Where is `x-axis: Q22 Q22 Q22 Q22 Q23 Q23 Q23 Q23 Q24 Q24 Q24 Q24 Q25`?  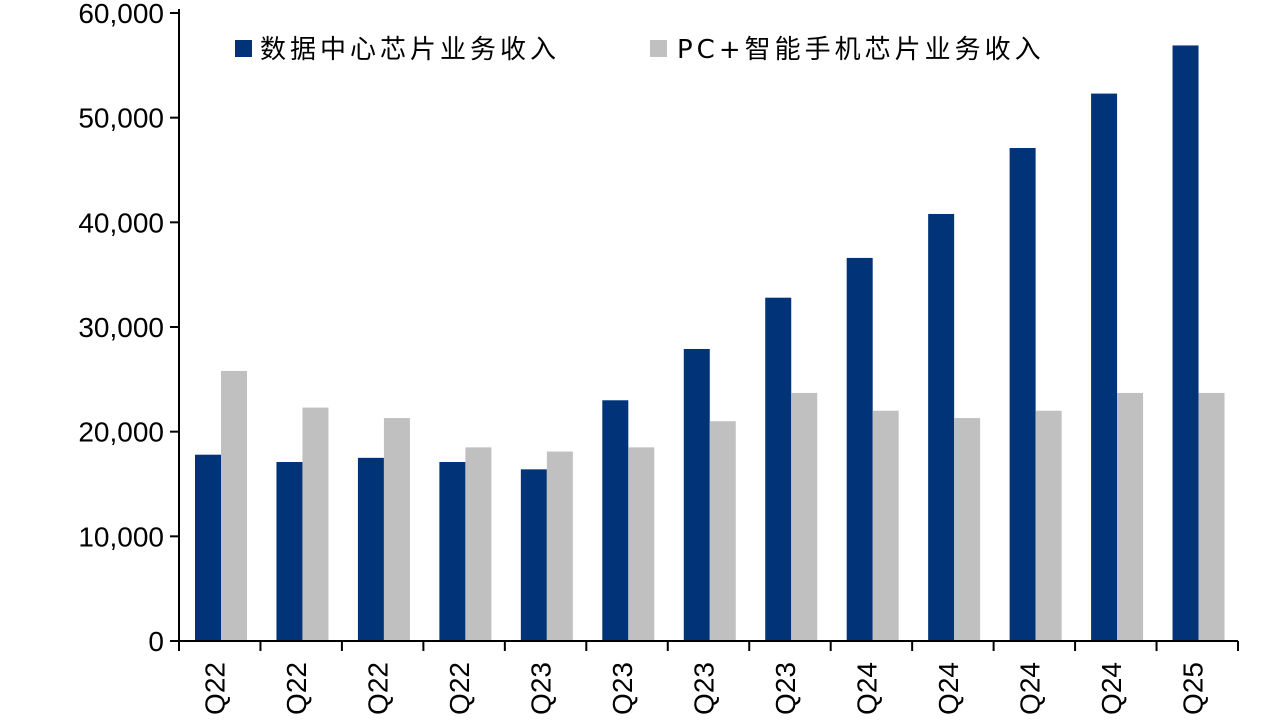
x-axis: Q22 Q22 Q22 Q22 Q23 Q23 Q23 Q23 Q24 Q24 Q24 Q24 Q25 is located at coordinates (708, 677).